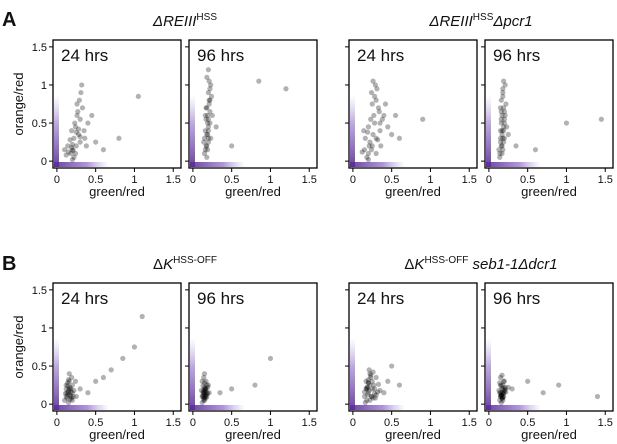 The height and width of the screenshot is (444, 617). I want to click on y-tick-label: 0.5, so click(39, 367).